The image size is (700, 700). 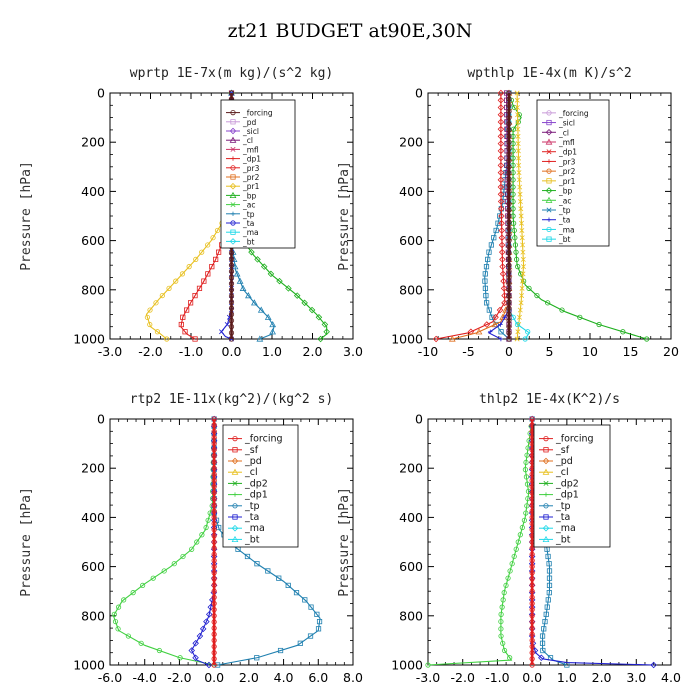 What do you see at coordinates (567, 181) in the screenshot?
I see `legend-entry: _pr1` at bounding box center [567, 181].